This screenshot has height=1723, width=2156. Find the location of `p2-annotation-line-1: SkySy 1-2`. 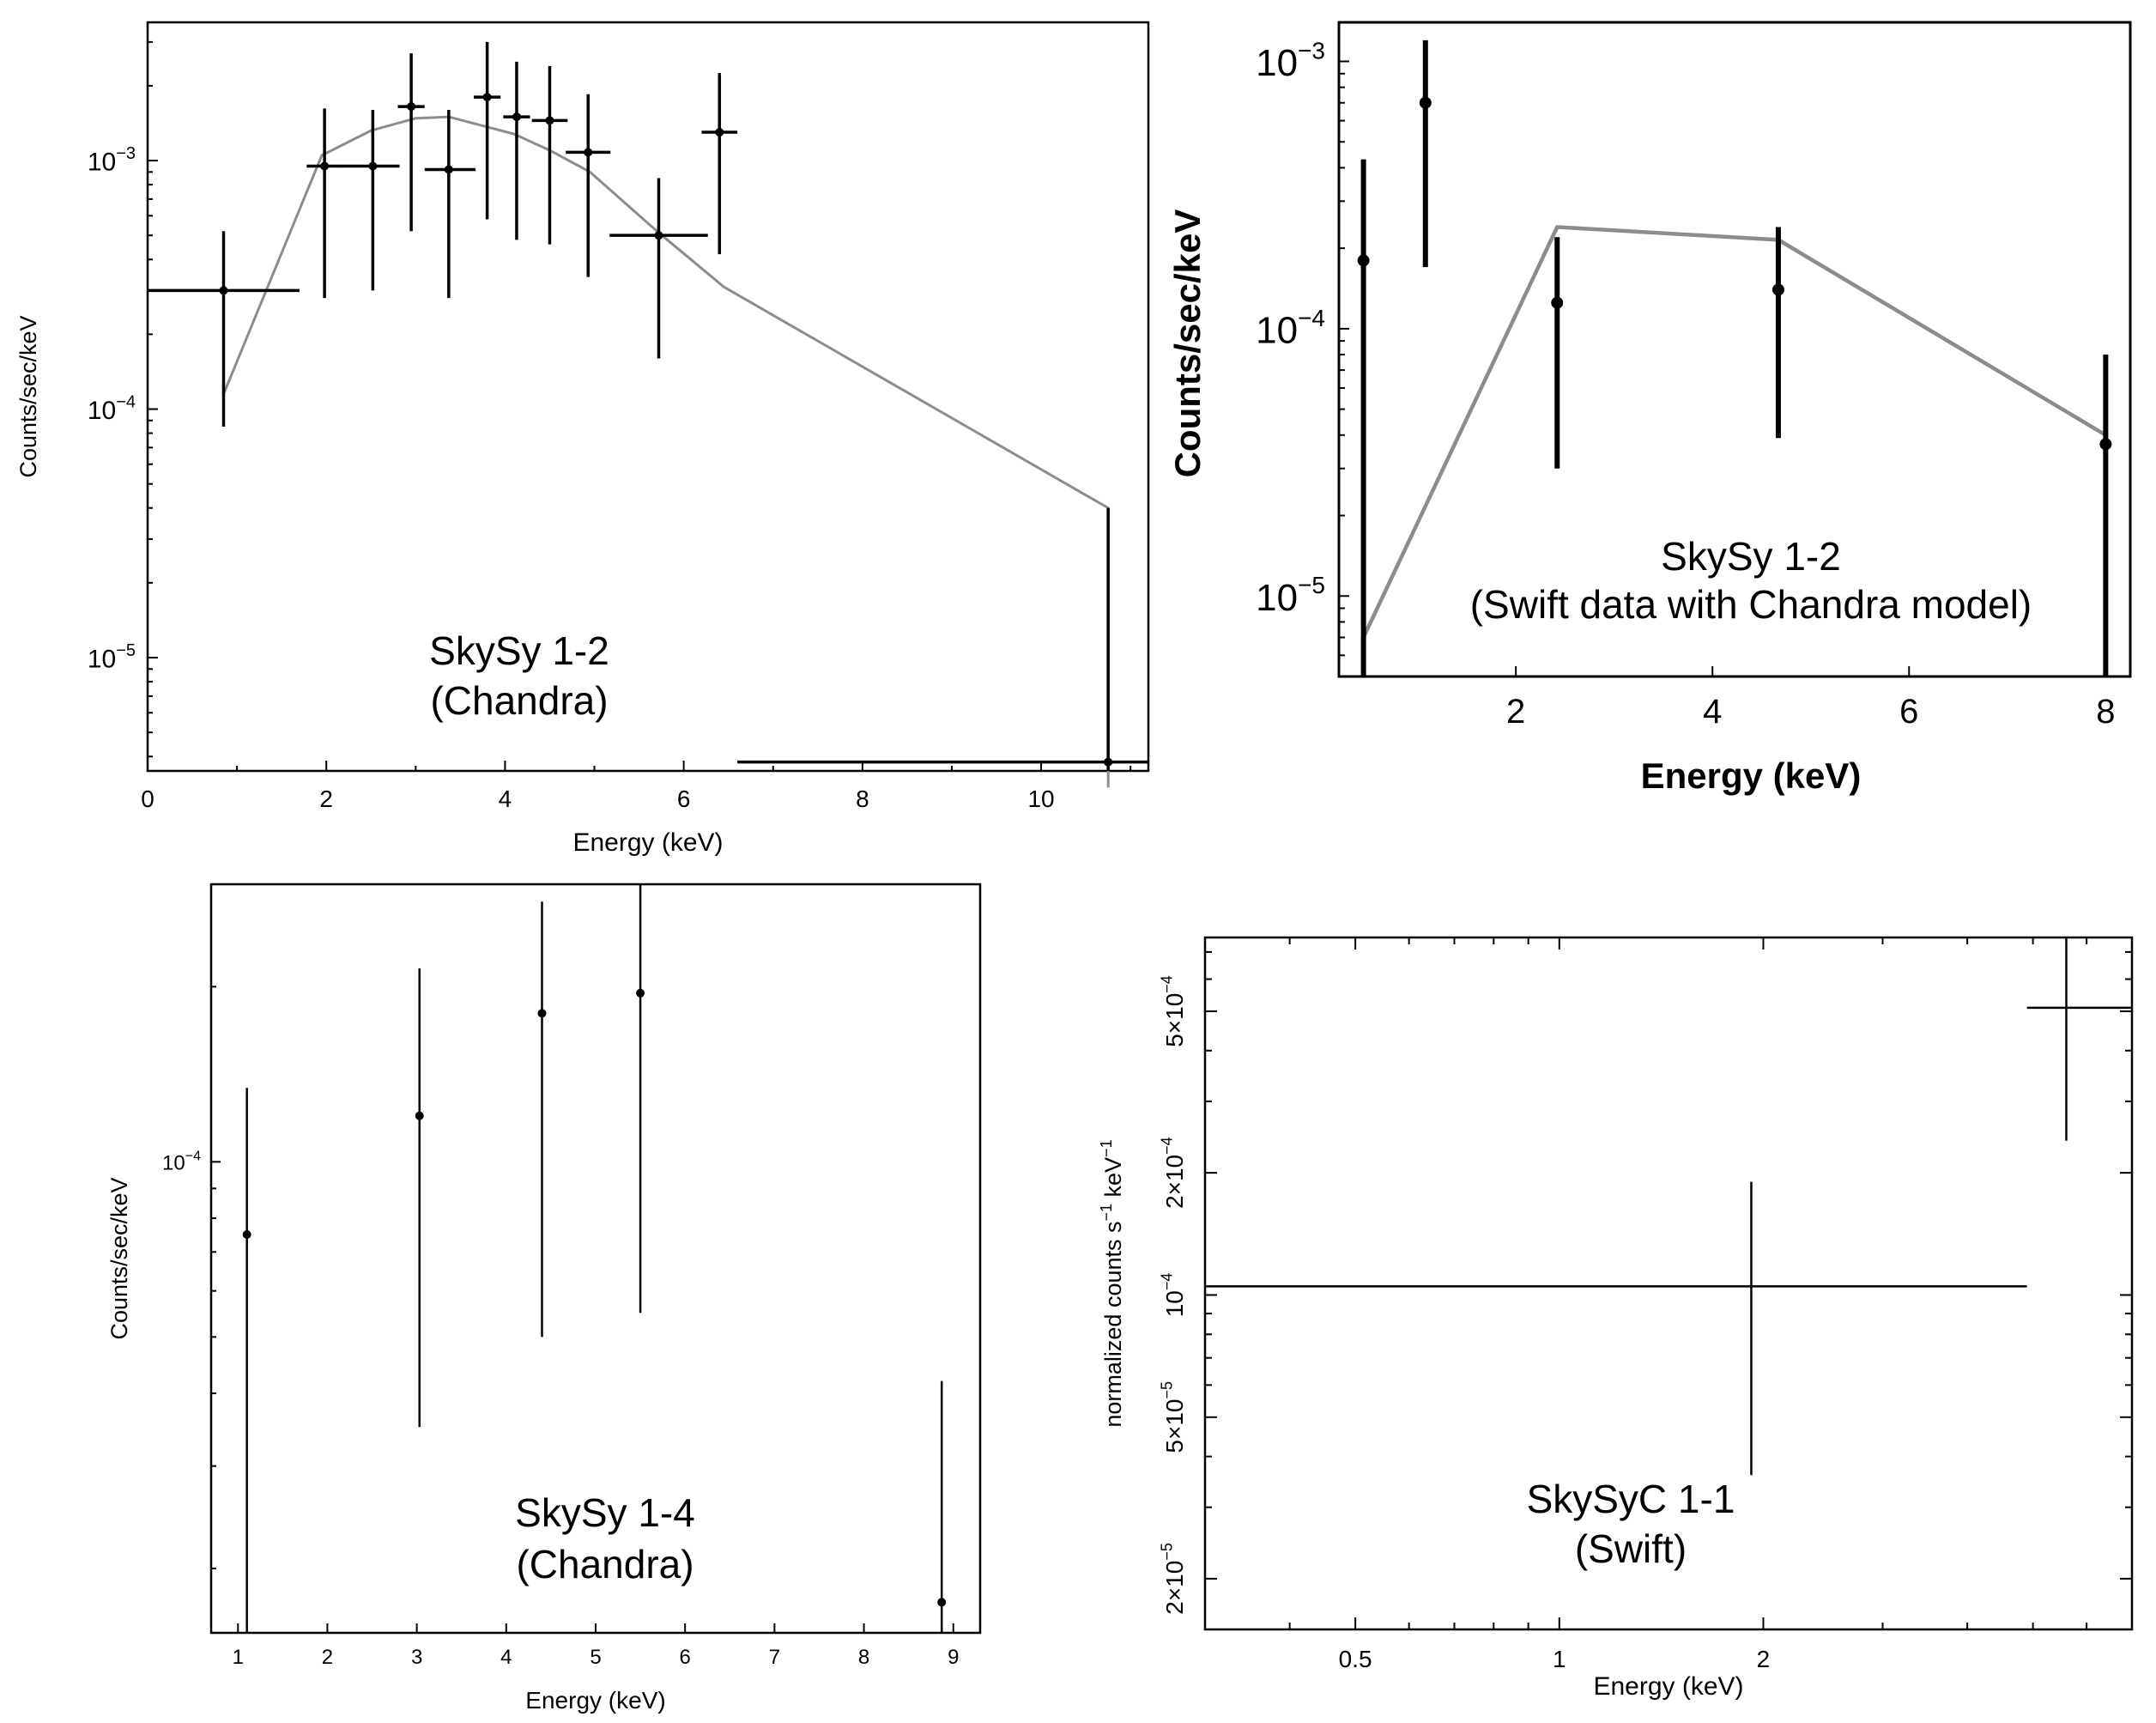

p2-annotation-line-1: SkySy 1-2 is located at coordinates (1751, 556).